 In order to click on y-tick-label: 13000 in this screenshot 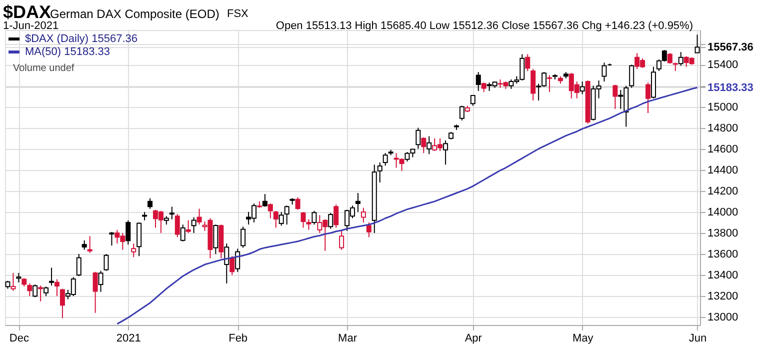, I will do `click(723, 318)`.